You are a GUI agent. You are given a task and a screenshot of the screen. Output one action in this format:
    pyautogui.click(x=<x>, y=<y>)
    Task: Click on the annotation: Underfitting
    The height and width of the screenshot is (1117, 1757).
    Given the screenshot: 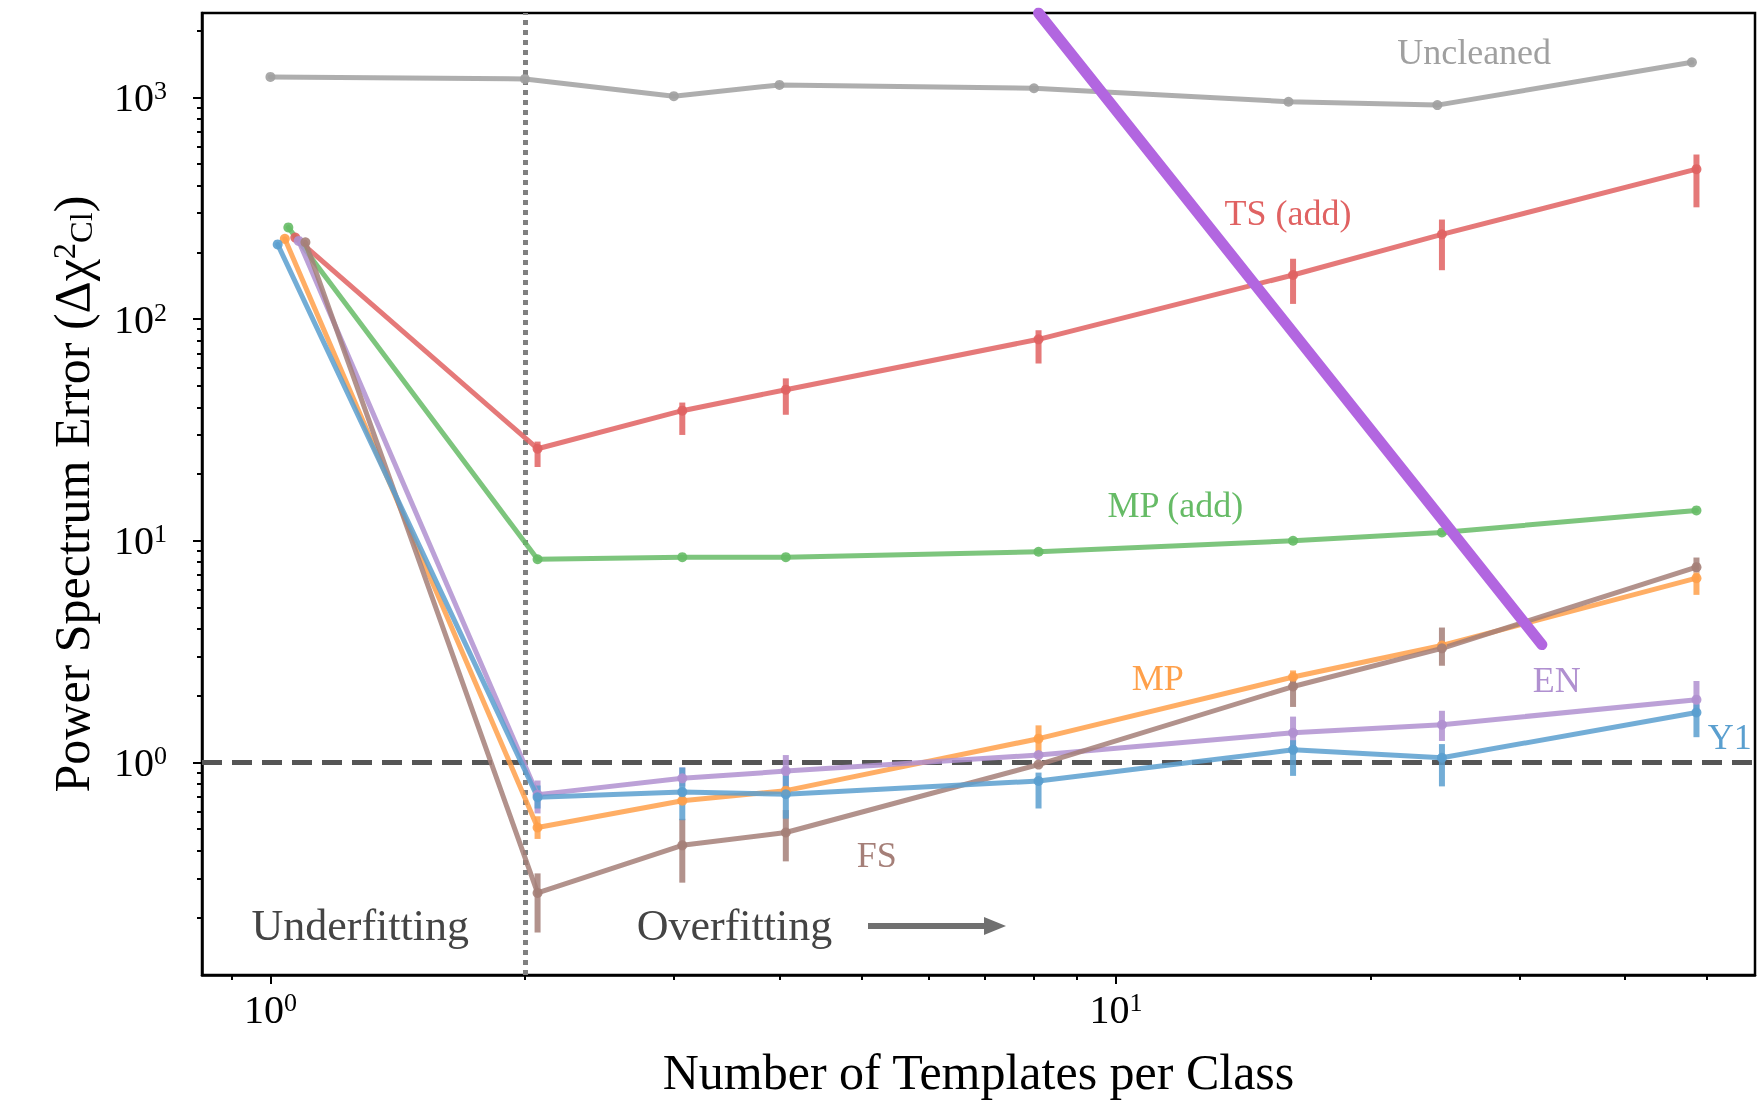 What is the action you would take?
    pyautogui.click(x=360, y=926)
    